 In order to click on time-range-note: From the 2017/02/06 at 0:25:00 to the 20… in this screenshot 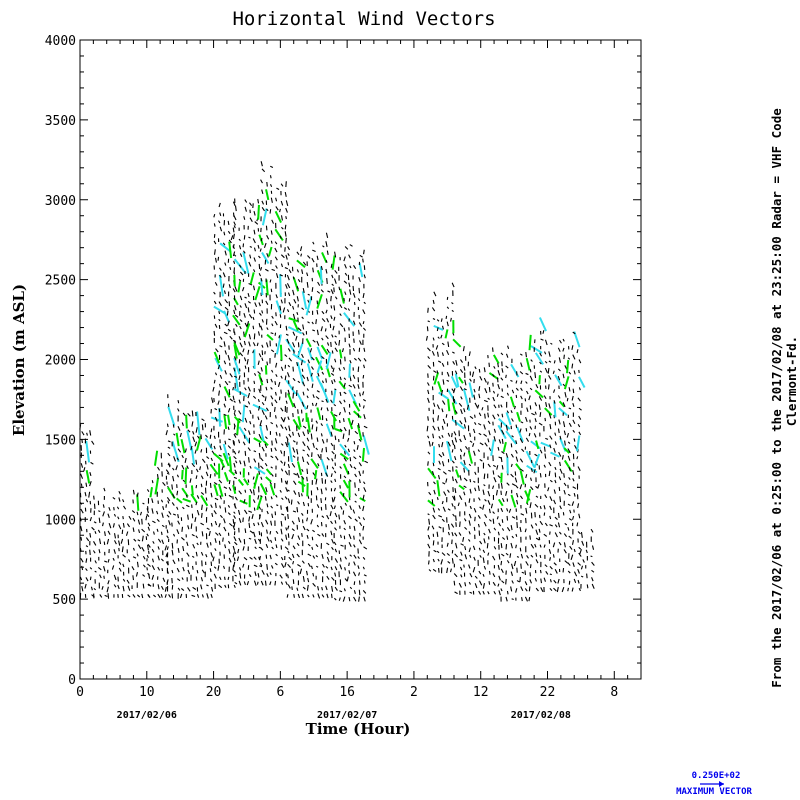, I will do `click(776, 398)`.